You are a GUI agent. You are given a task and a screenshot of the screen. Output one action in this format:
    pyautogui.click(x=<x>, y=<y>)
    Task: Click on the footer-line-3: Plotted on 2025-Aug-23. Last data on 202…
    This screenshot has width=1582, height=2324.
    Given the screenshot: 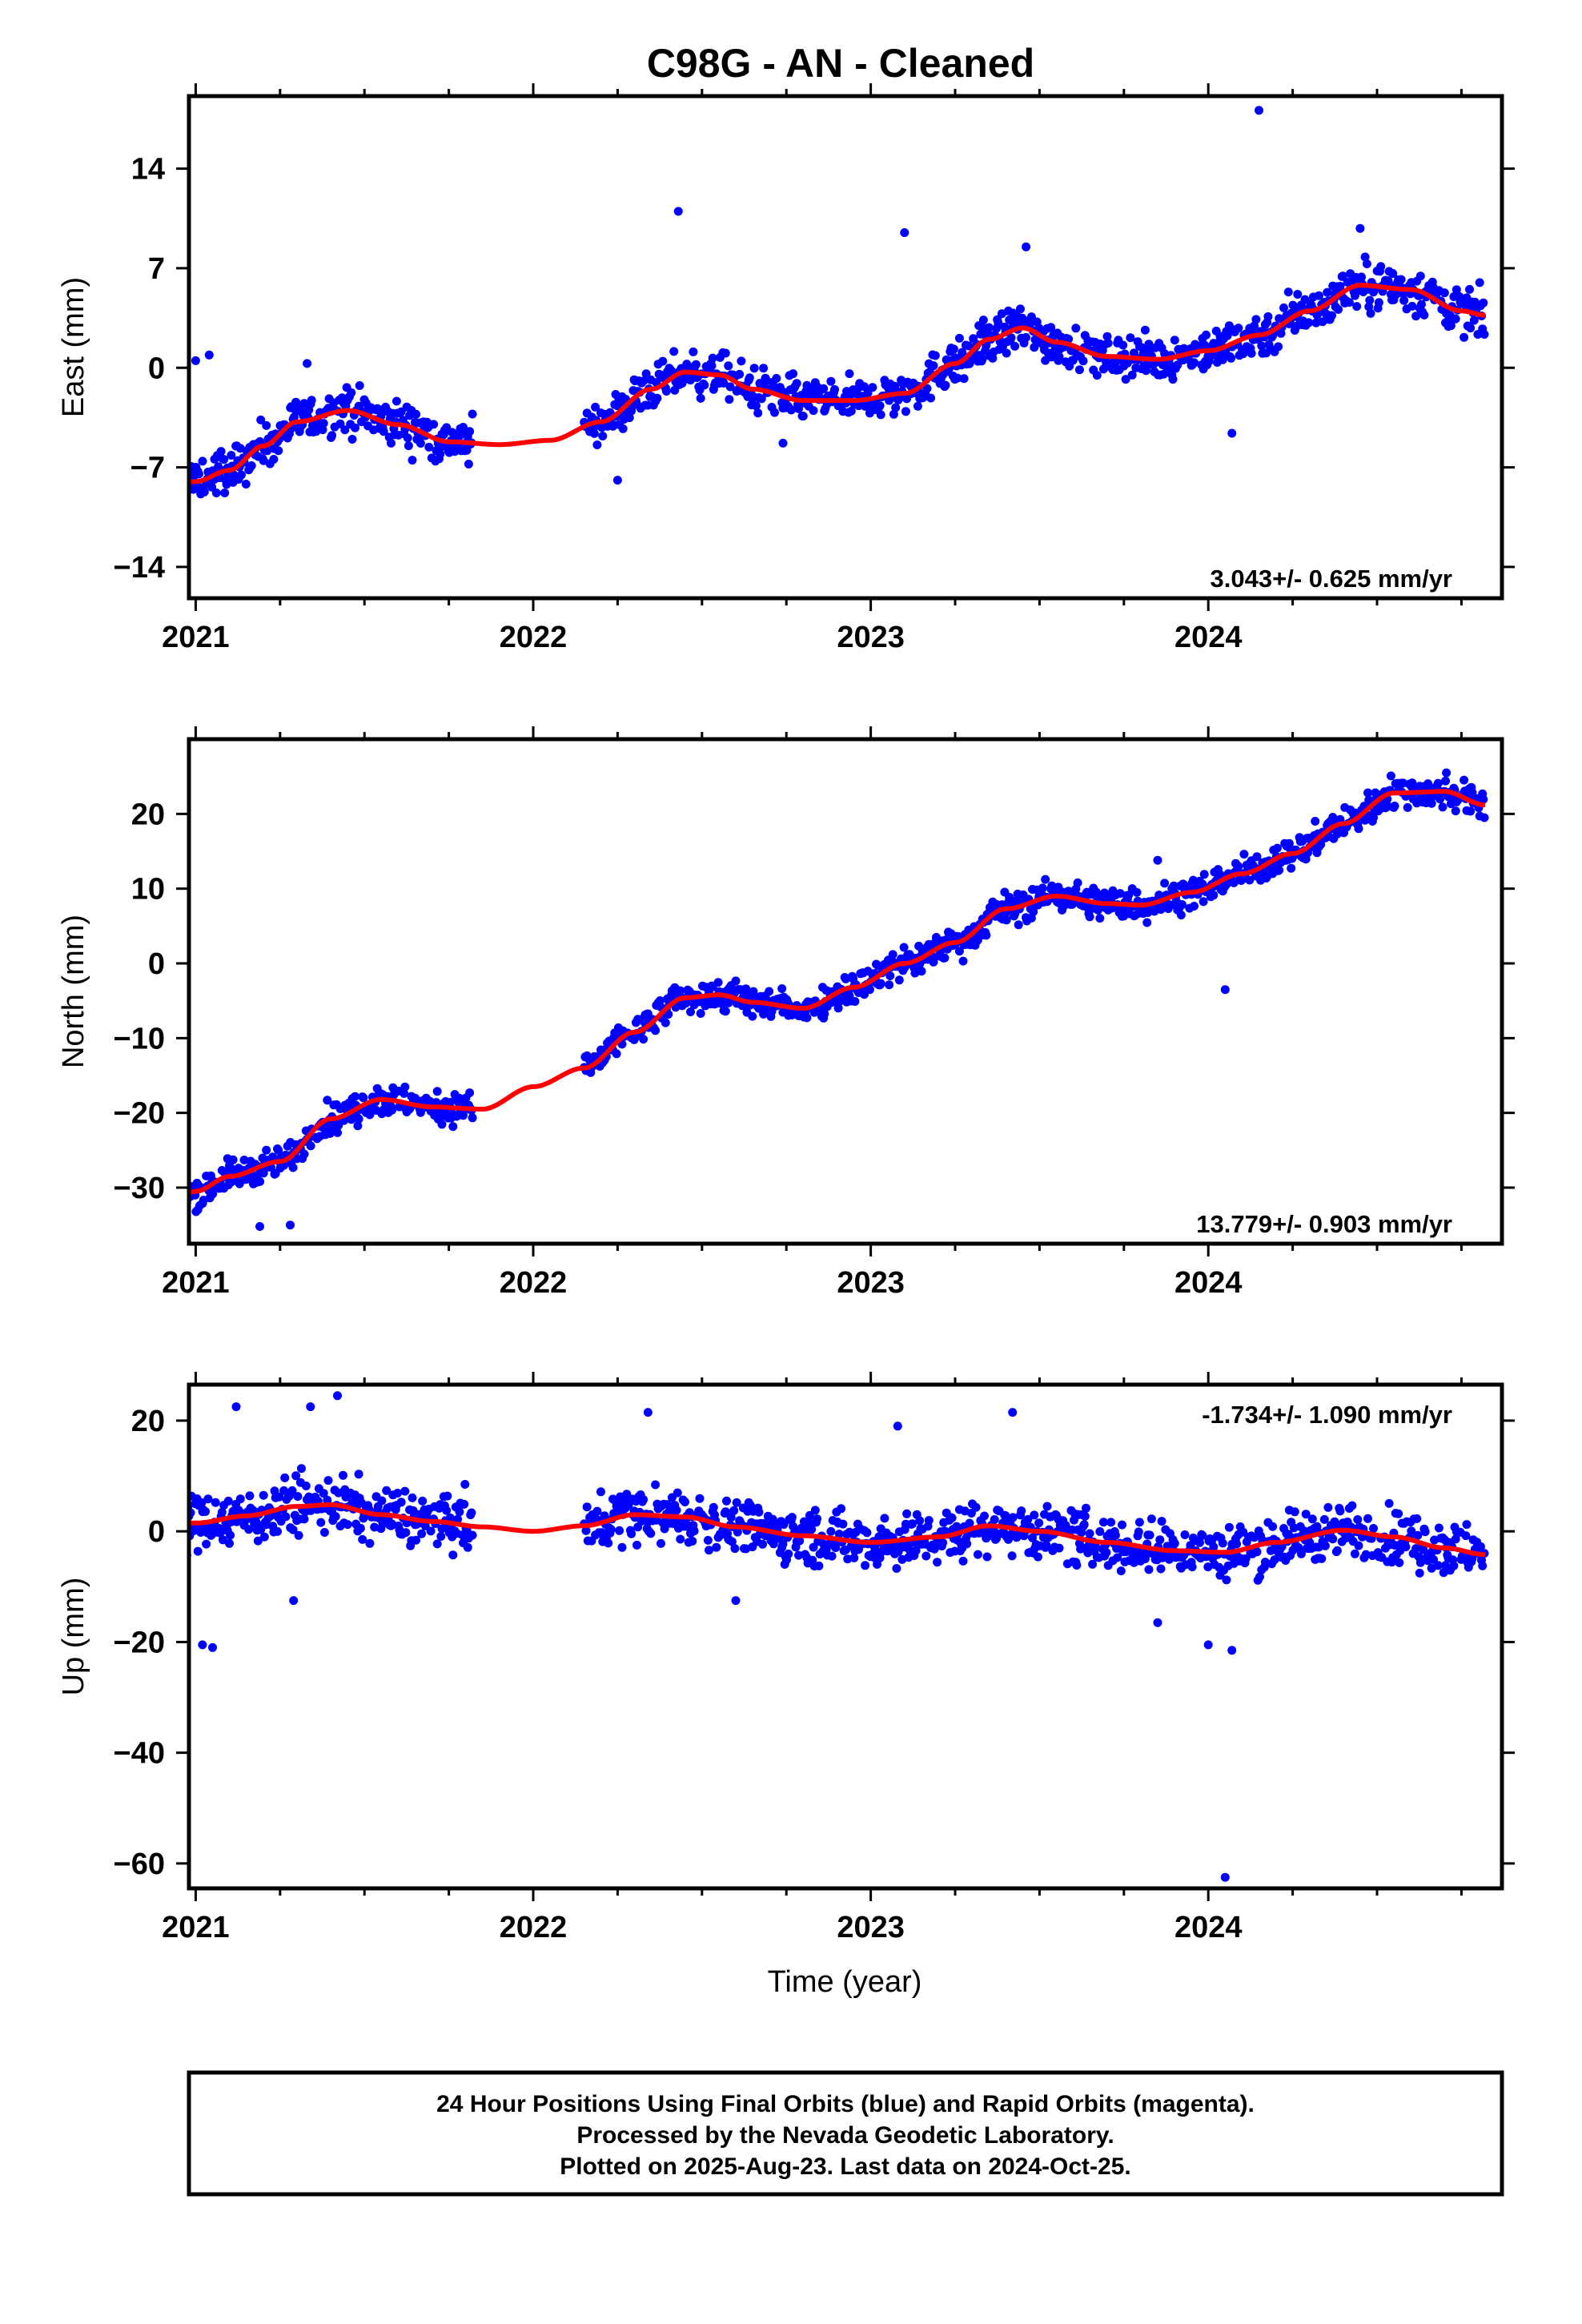 What is the action you would take?
    pyautogui.click(x=846, y=2166)
    